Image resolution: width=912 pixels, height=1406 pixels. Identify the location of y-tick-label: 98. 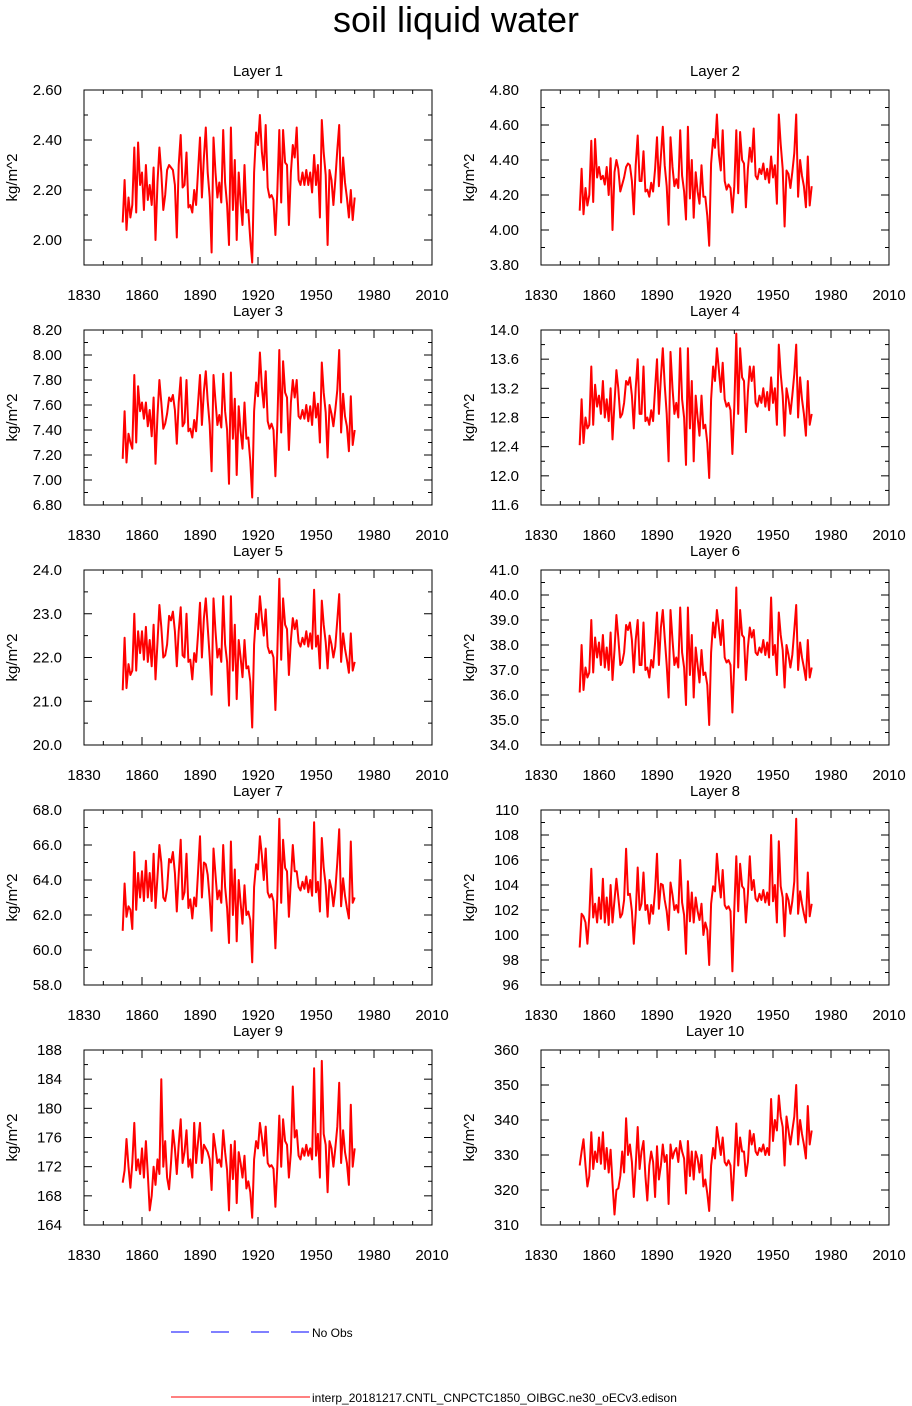
(510, 960).